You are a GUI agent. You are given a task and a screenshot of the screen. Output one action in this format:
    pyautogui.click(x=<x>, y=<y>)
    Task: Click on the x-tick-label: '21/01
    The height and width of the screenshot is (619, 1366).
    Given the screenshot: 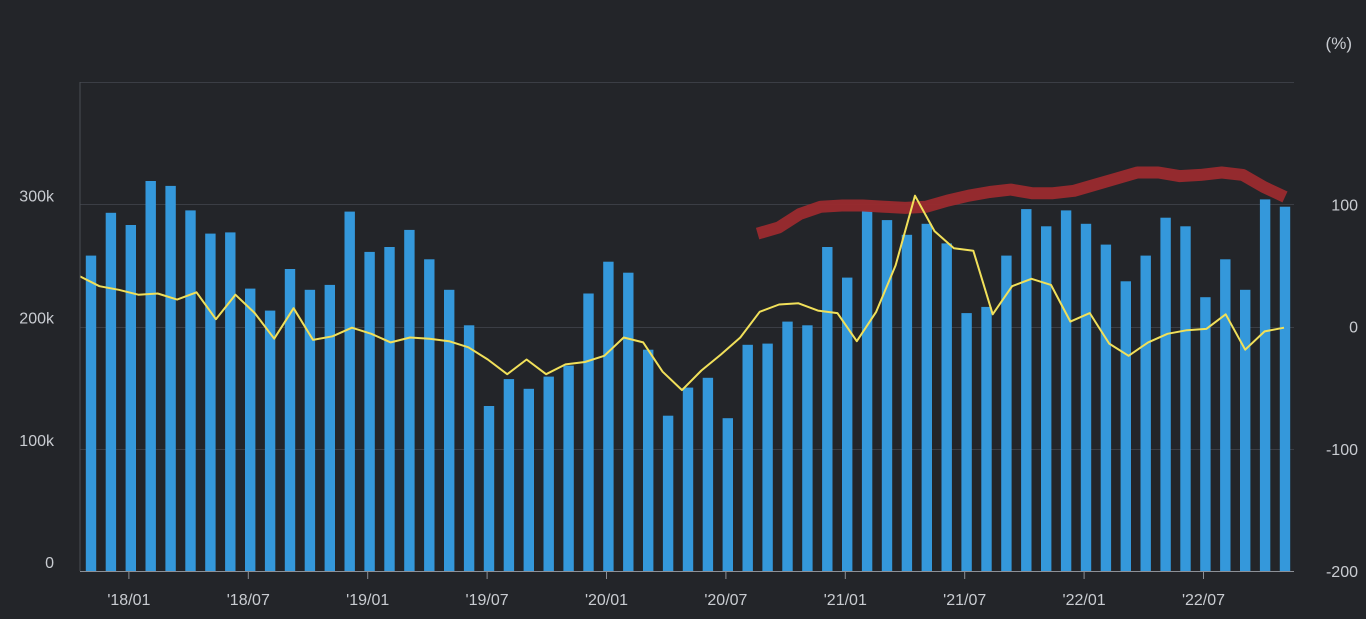 What is the action you would take?
    pyautogui.click(x=845, y=600)
    